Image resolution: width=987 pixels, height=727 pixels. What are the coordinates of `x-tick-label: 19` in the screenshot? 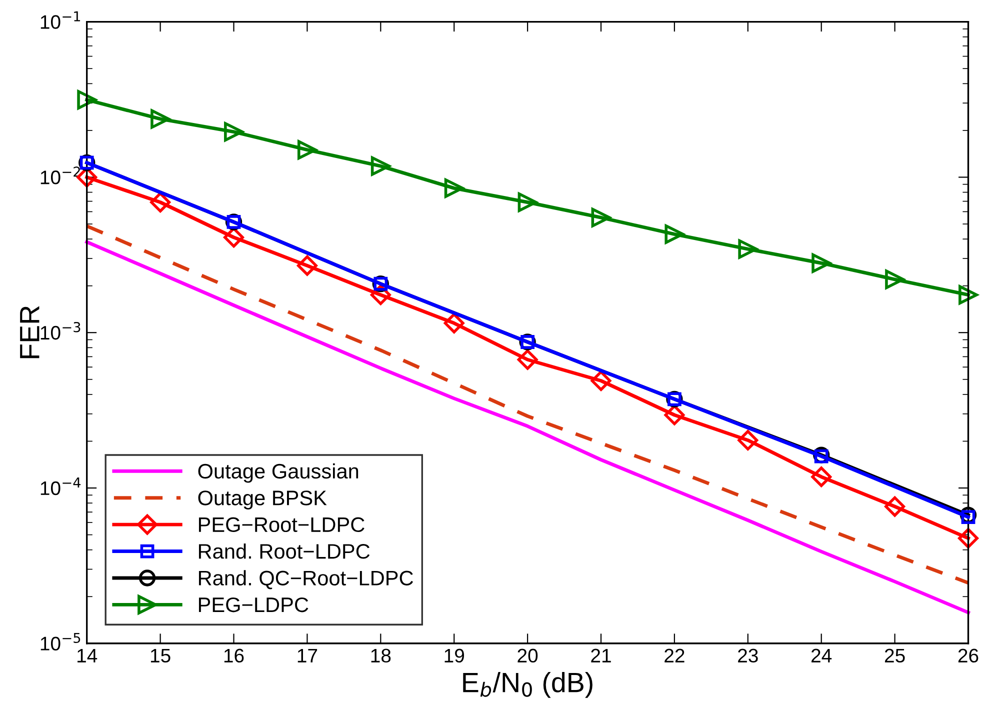 It's located at (454, 655).